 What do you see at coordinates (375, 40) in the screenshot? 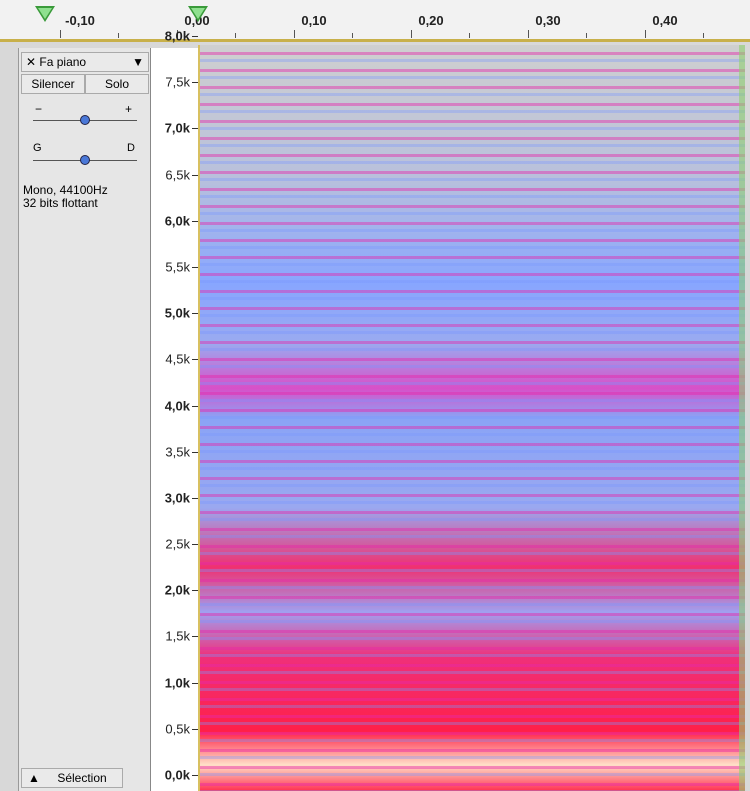
I see `ruler-line` at bounding box center [375, 40].